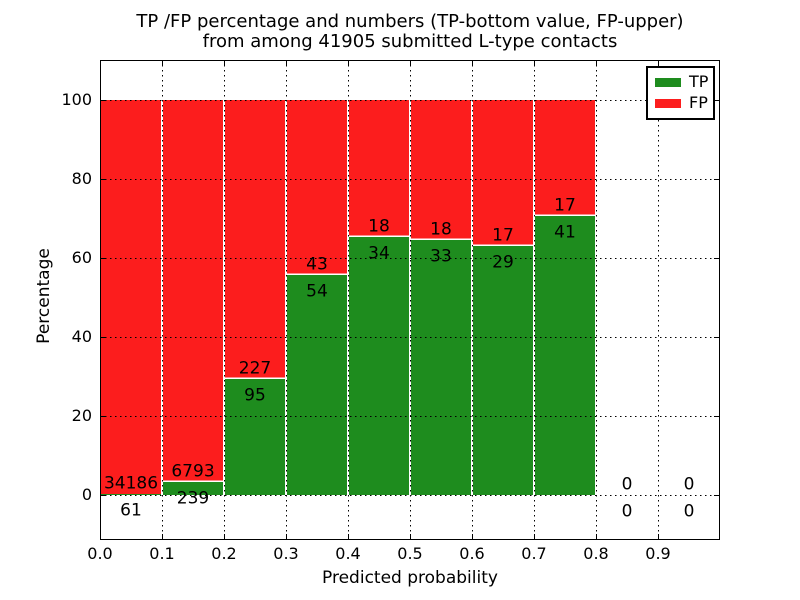  I want to click on legend-item-fp: FP, so click(681, 102).